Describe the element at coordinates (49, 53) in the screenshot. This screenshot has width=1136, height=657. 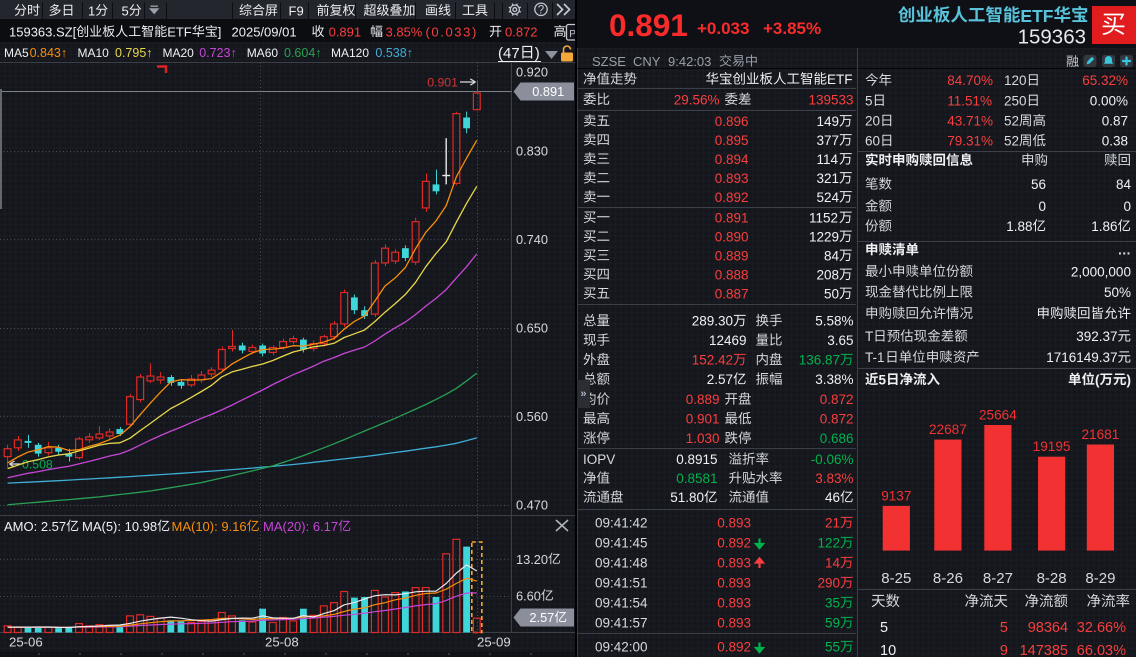
I see `svg-text: 0.843↑` at that location.